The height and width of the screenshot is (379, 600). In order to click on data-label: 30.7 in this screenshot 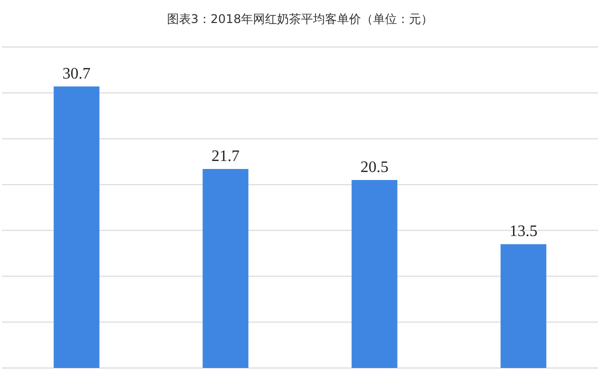, I will do `click(76, 73)`.